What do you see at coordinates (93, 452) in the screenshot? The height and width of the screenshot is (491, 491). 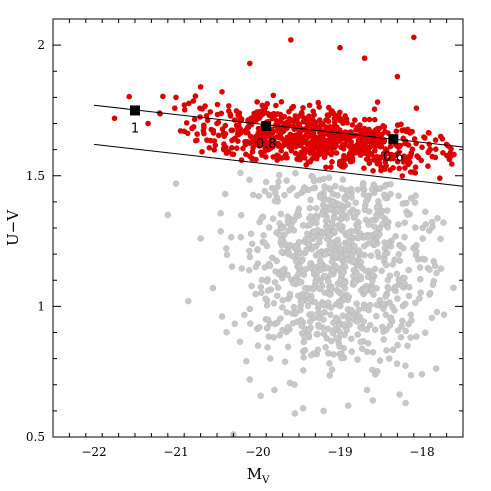 I see `x-tick-label: −22` at bounding box center [93, 452].